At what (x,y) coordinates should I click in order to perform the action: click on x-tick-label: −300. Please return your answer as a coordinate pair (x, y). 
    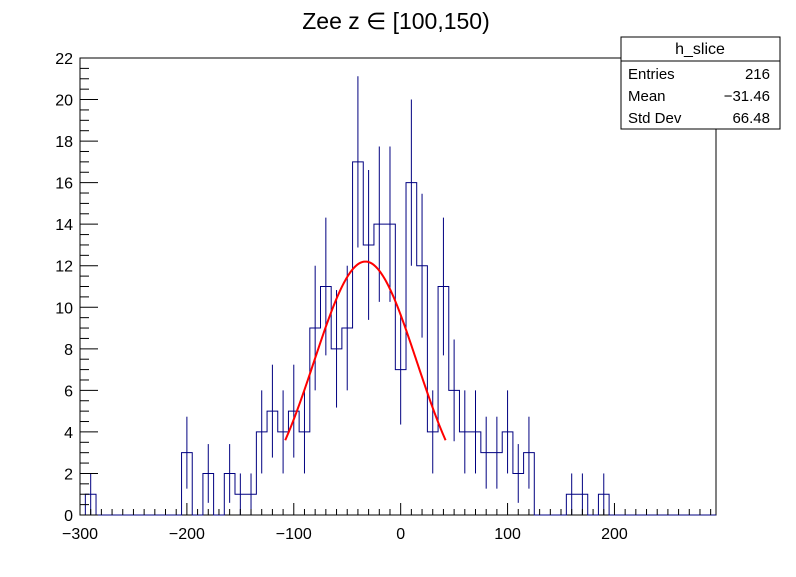
    Looking at the image, I should click on (80, 534).